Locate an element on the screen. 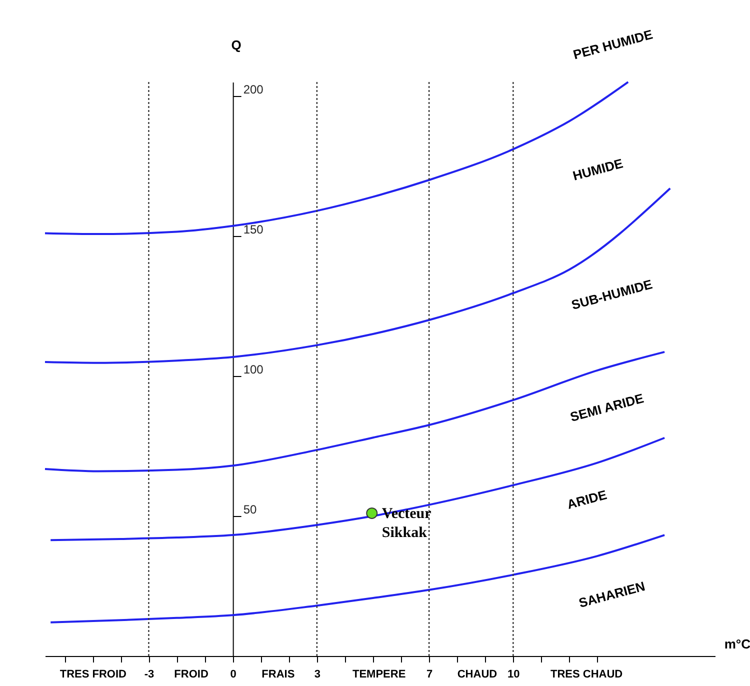 This screenshot has width=750, height=686. x-tick-label: TEMPERE is located at coordinates (379, 674).